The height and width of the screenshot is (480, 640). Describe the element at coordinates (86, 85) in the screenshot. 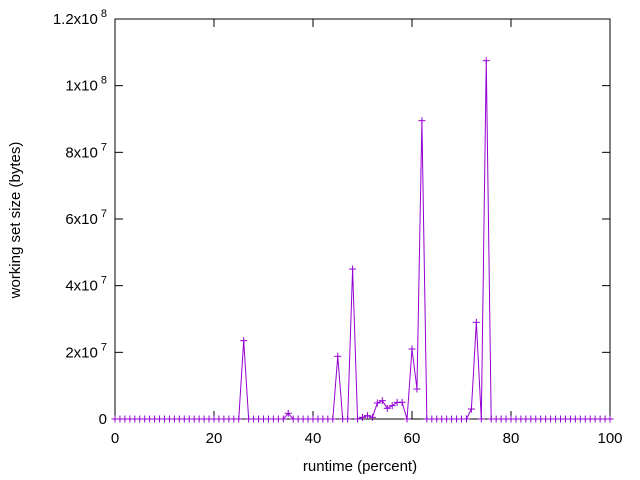

I see `y-tick-label: 1x10 8` at that location.